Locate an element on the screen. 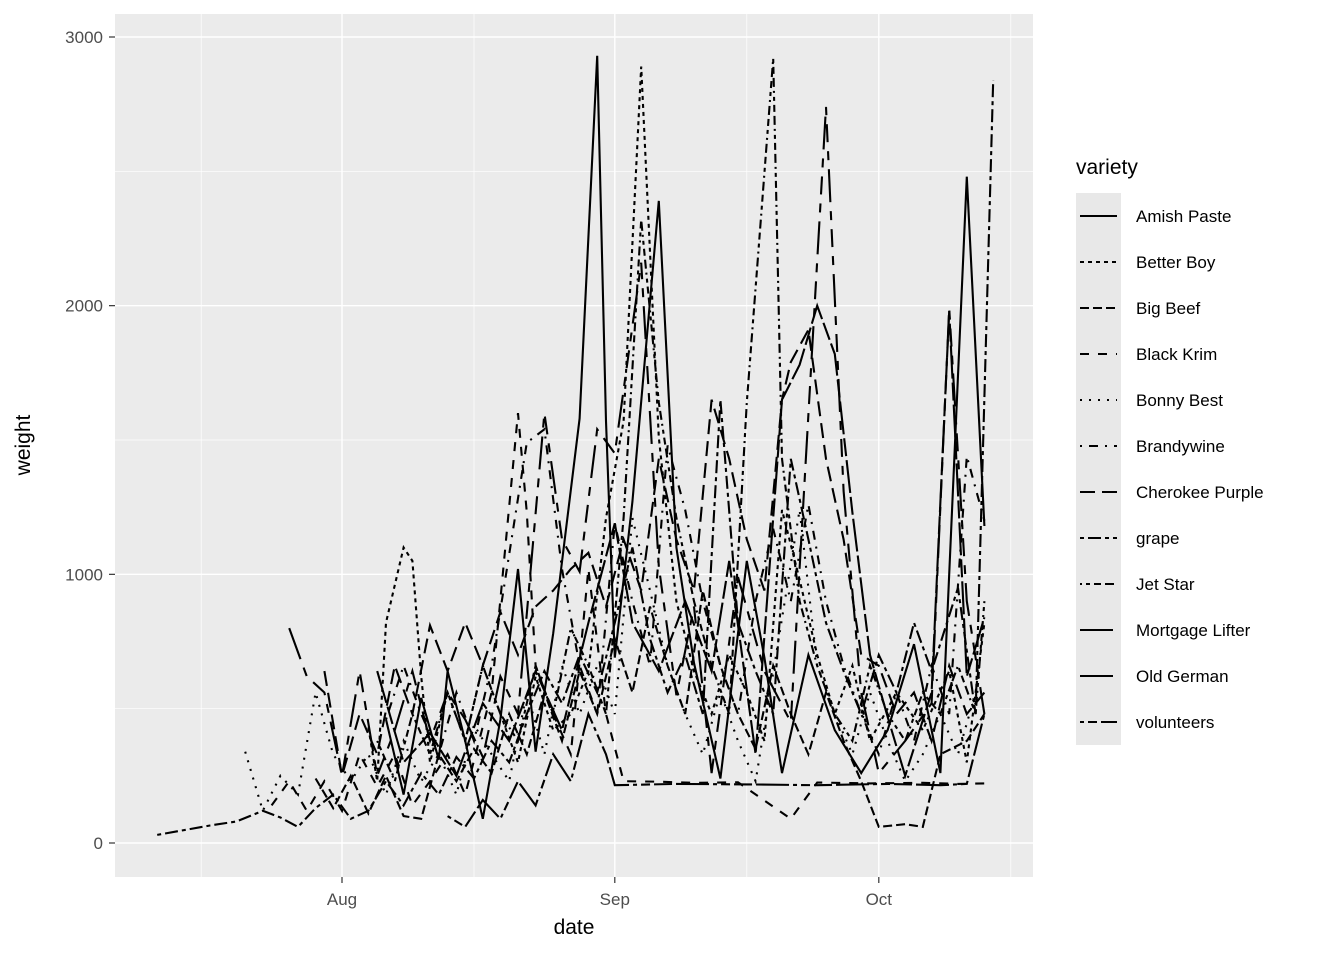 The image size is (1344, 960). legend-label: Amish Paste is located at coordinates (1183, 216).